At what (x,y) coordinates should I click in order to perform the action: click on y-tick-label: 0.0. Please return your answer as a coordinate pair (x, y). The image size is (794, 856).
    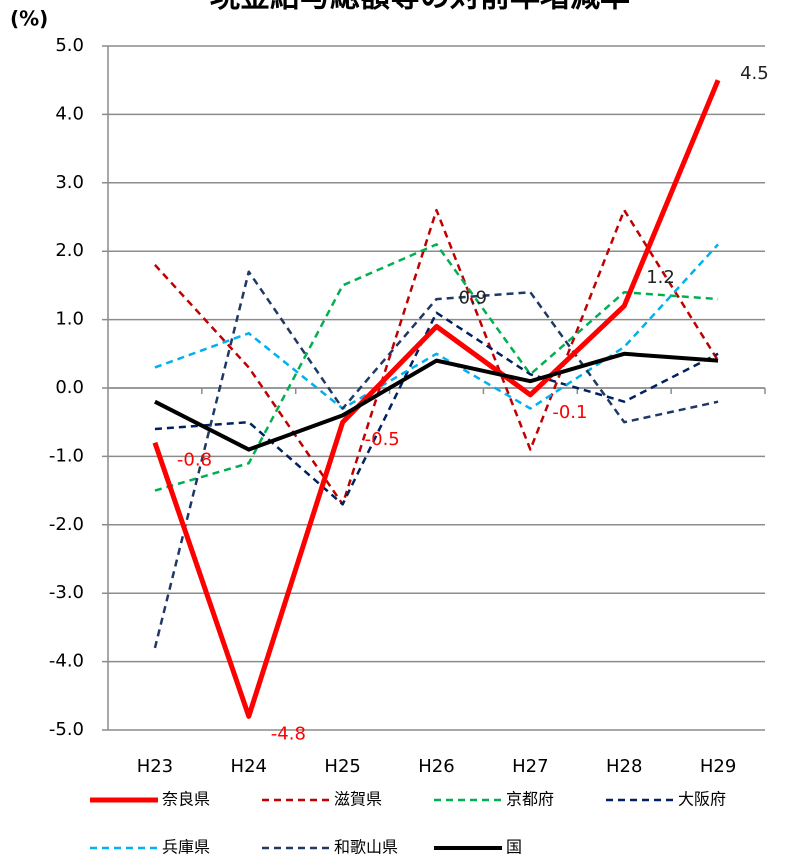
    Looking at the image, I should click on (69, 387).